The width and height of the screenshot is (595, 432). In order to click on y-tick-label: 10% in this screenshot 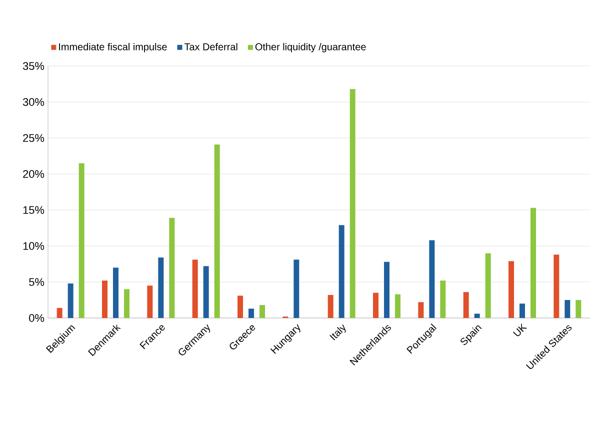, I will do `click(33, 246)`.